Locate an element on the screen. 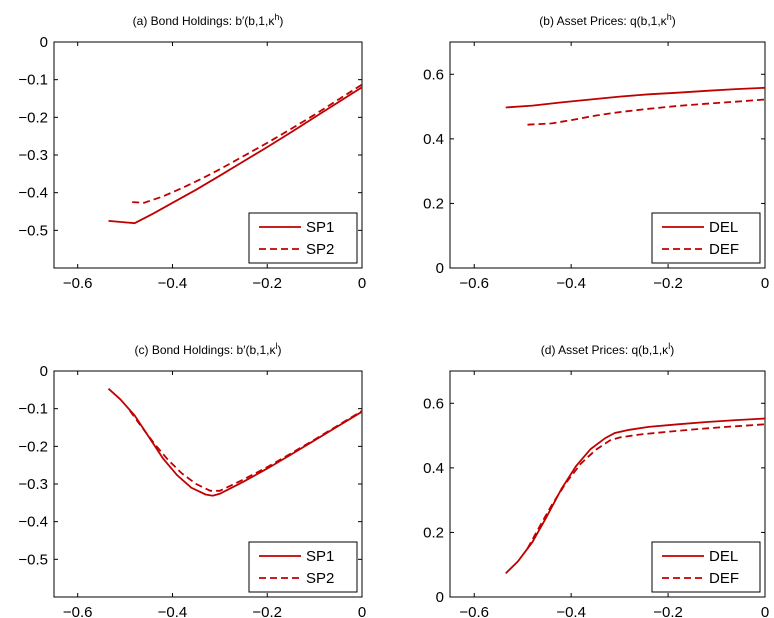 The width and height of the screenshot is (774, 618). chart-title-main: (c) Bond Holdings: b′(b,1,κ is located at coordinates (206, 350).